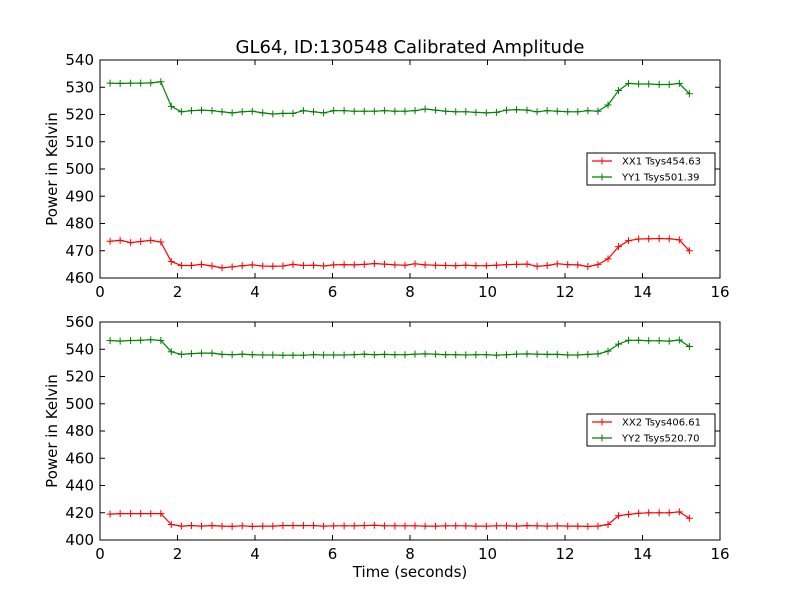  What do you see at coordinates (661, 162) in the screenshot?
I see `legend-entry: XX1 Tsys454.63` at bounding box center [661, 162].